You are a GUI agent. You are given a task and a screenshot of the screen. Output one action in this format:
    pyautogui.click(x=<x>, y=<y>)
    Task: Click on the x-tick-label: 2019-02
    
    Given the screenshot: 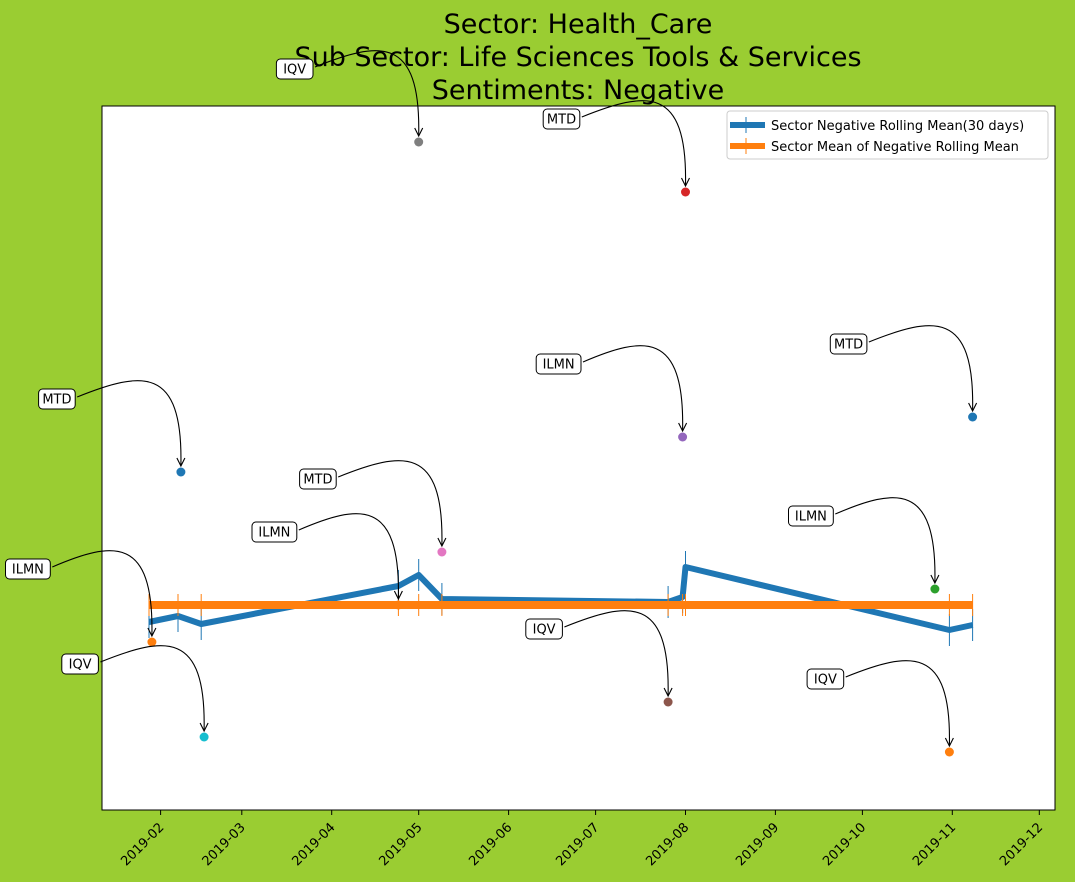 What is the action you would take?
    pyautogui.click(x=142, y=844)
    